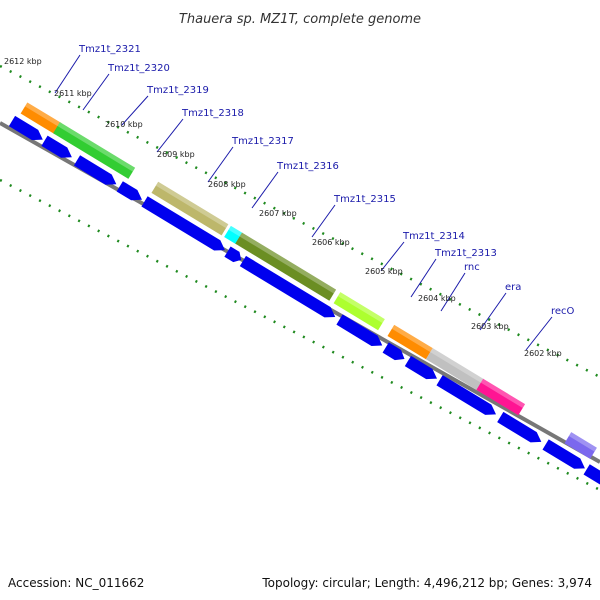 This screenshot has height=600, width=600. Describe the element at coordinates (472, 267) in the screenshot. I see `gene-label: rnc` at that location.